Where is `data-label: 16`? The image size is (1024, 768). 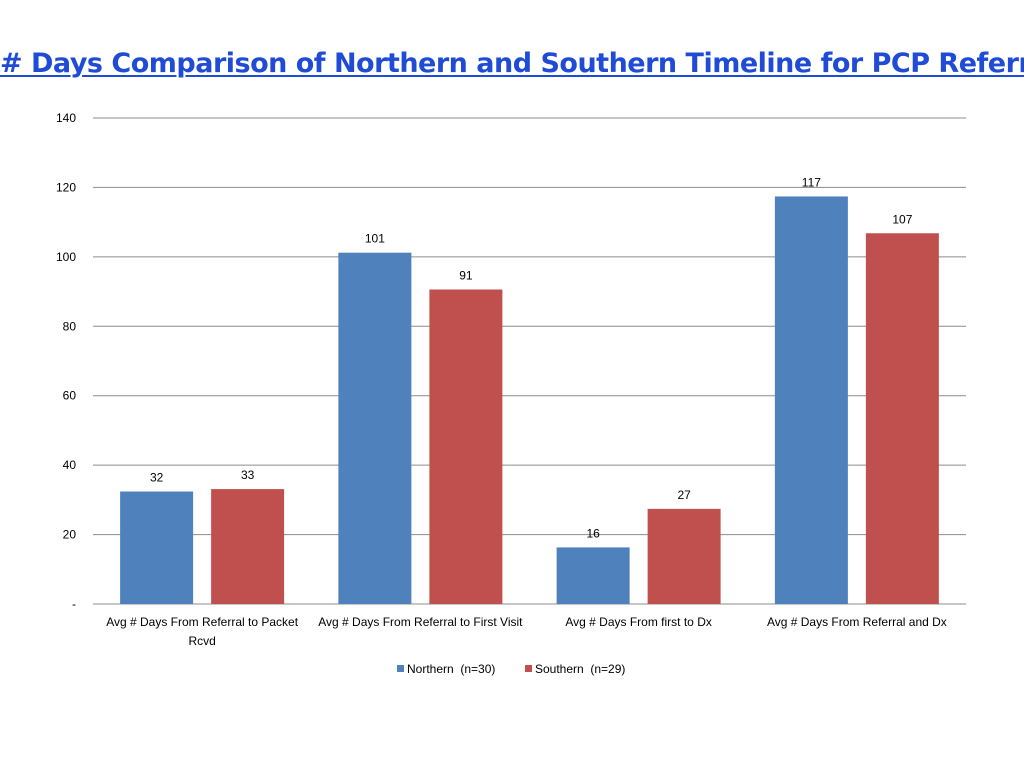
data-label: 16 is located at coordinates (593, 533).